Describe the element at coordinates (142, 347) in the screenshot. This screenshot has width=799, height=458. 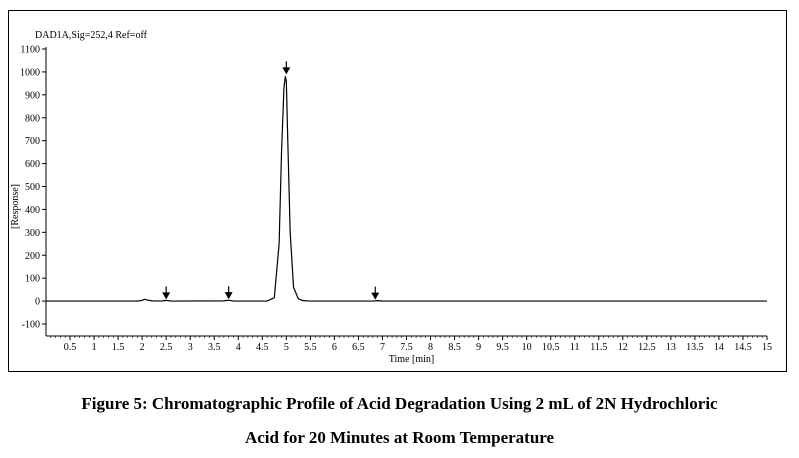
I see `x-tick-label: 2` at that location.